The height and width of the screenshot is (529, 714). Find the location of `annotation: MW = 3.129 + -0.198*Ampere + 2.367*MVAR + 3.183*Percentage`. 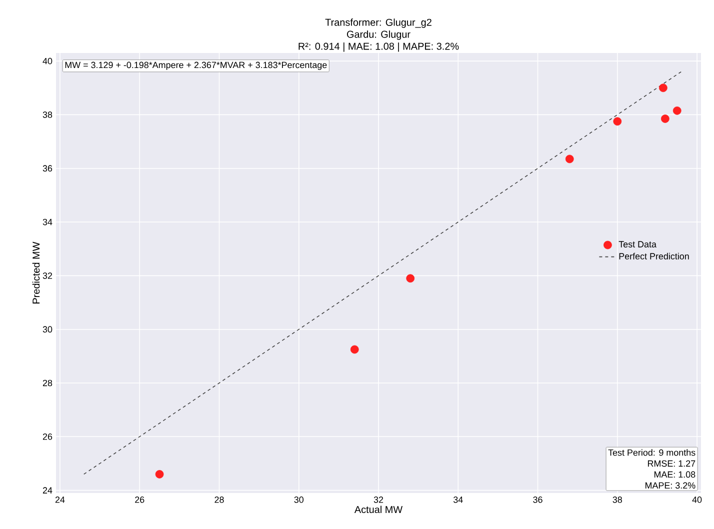

annotation: MW = 3.129 + -0.198*Ampere + 2.367*MVAR + 3.183*Percentage is located at coordinates (196, 66).